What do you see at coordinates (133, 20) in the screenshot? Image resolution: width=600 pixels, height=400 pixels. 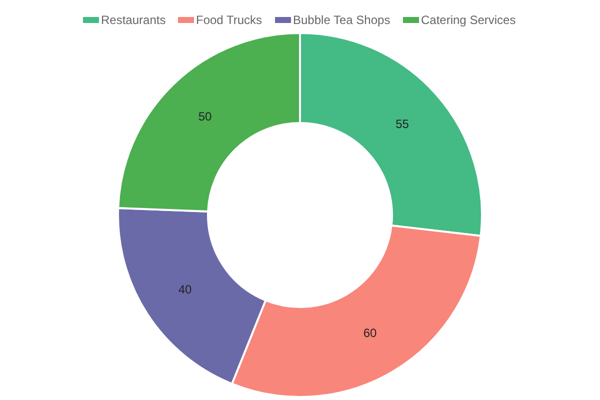 I see `legend-label: Restaurants` at bounding box center [133, 20].